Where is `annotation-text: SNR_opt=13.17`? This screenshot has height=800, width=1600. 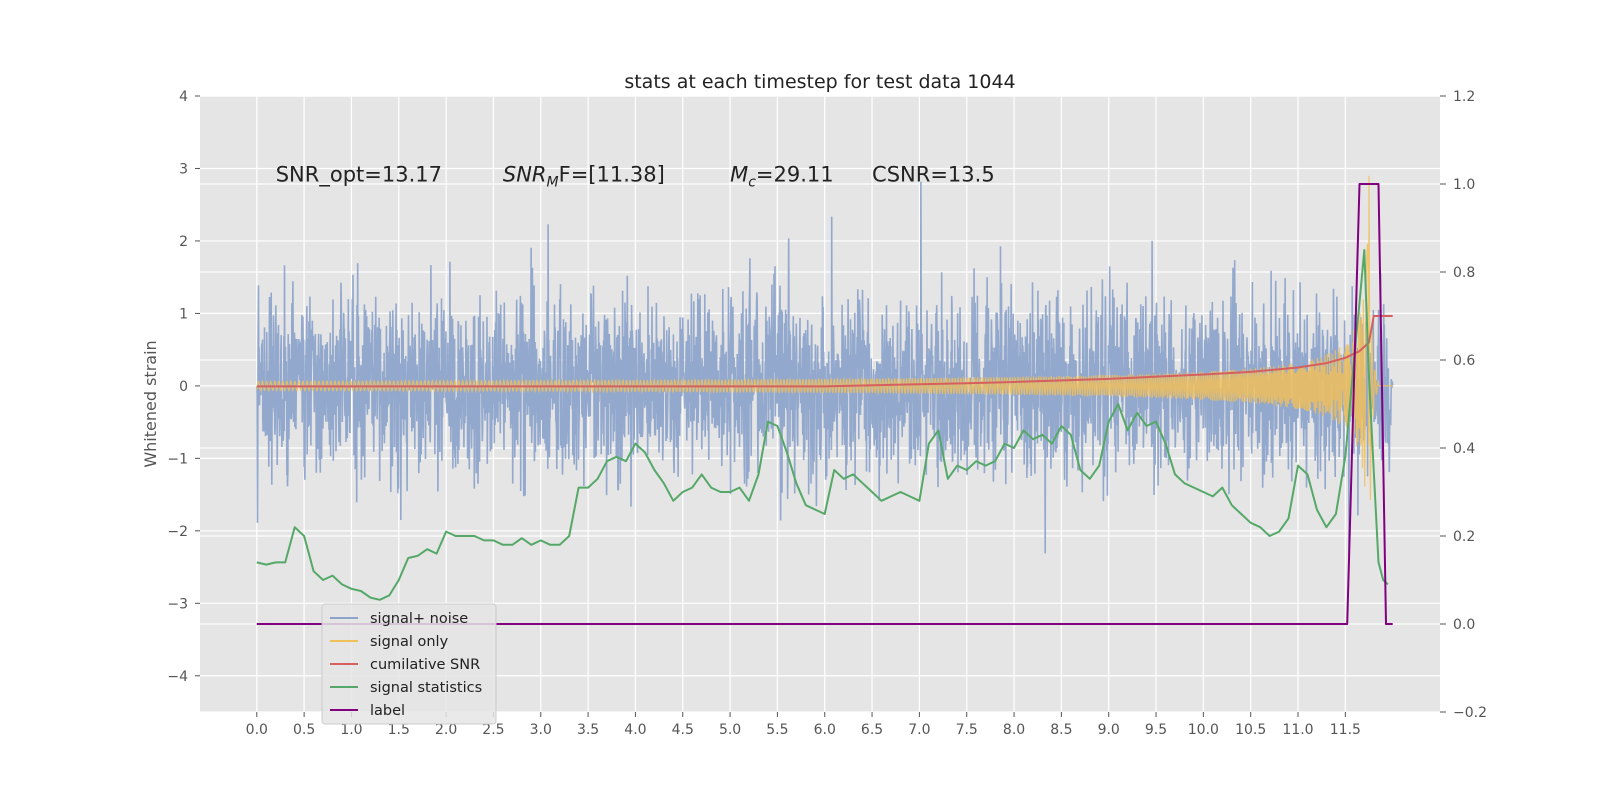 annotation-text: SNR_opt=13.17 is located at coordinates (359, 175).